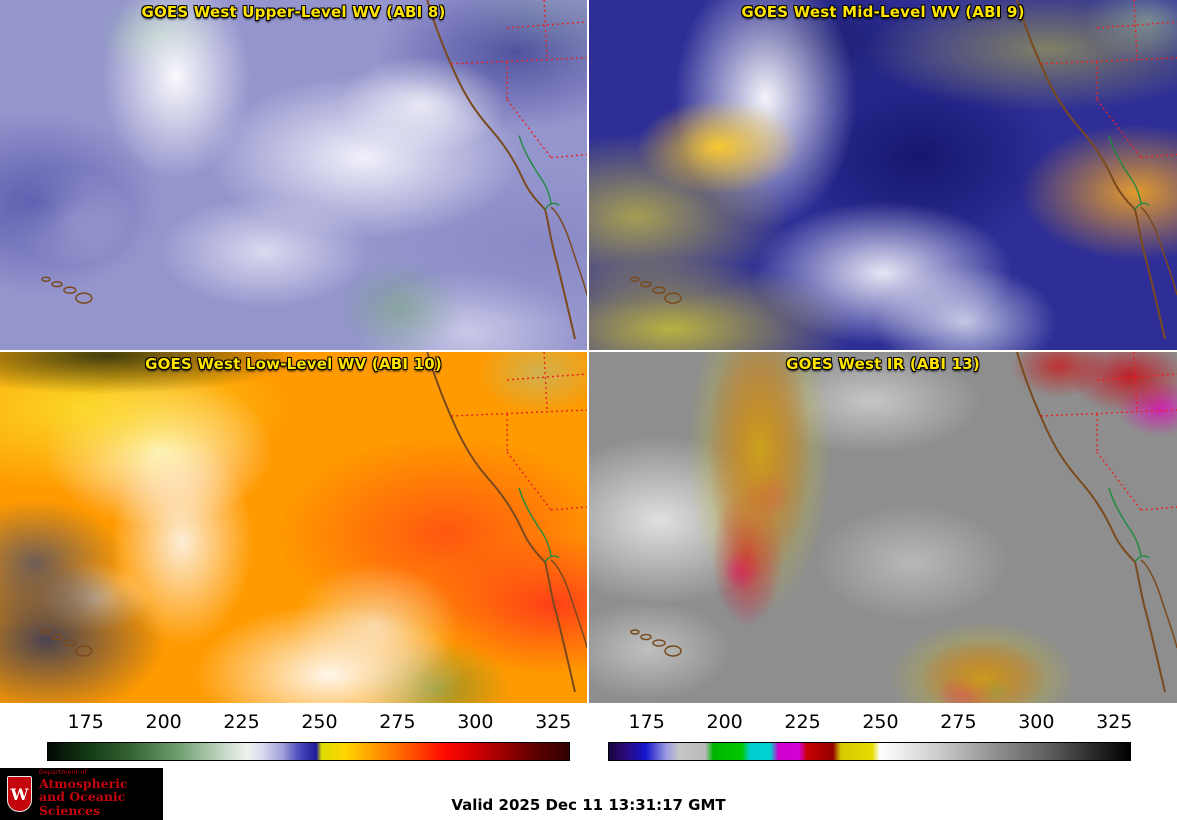  I want to click on logo-department-label: Department of, so click(63, 773).